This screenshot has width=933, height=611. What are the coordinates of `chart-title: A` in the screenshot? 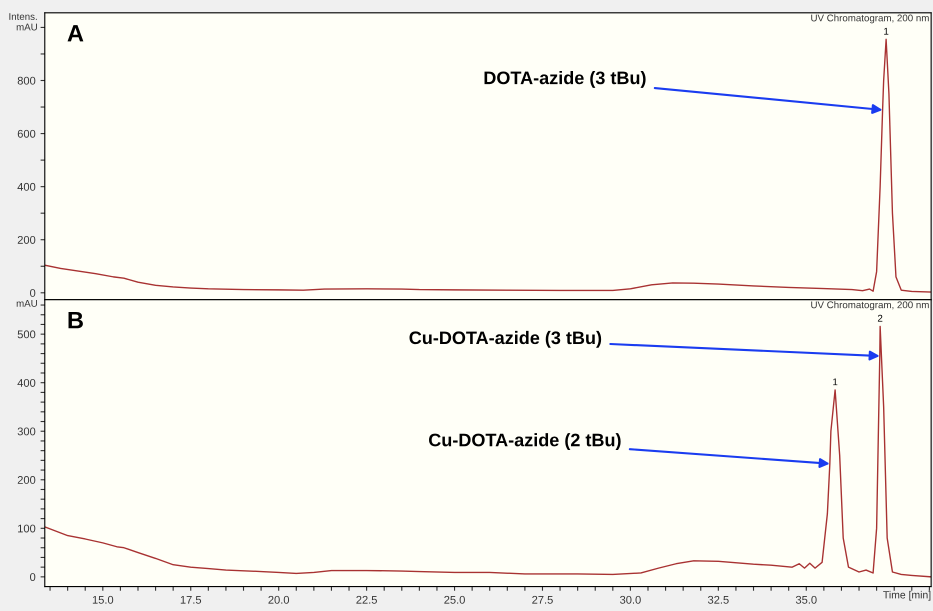 It's located at (76, 33).